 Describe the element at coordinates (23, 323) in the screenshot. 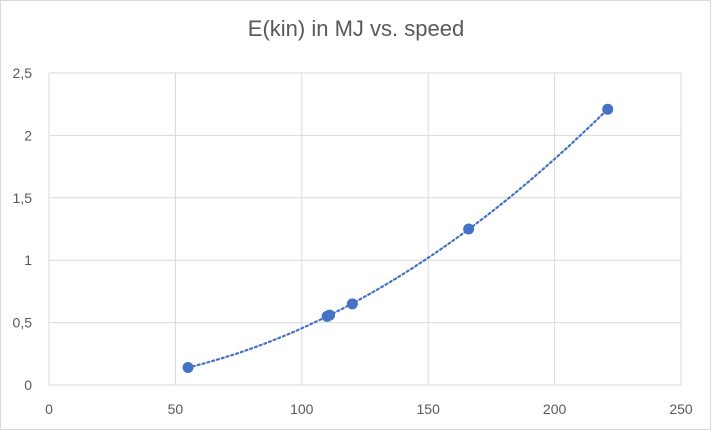

I see `y-tick-label: 0,5` at that location.